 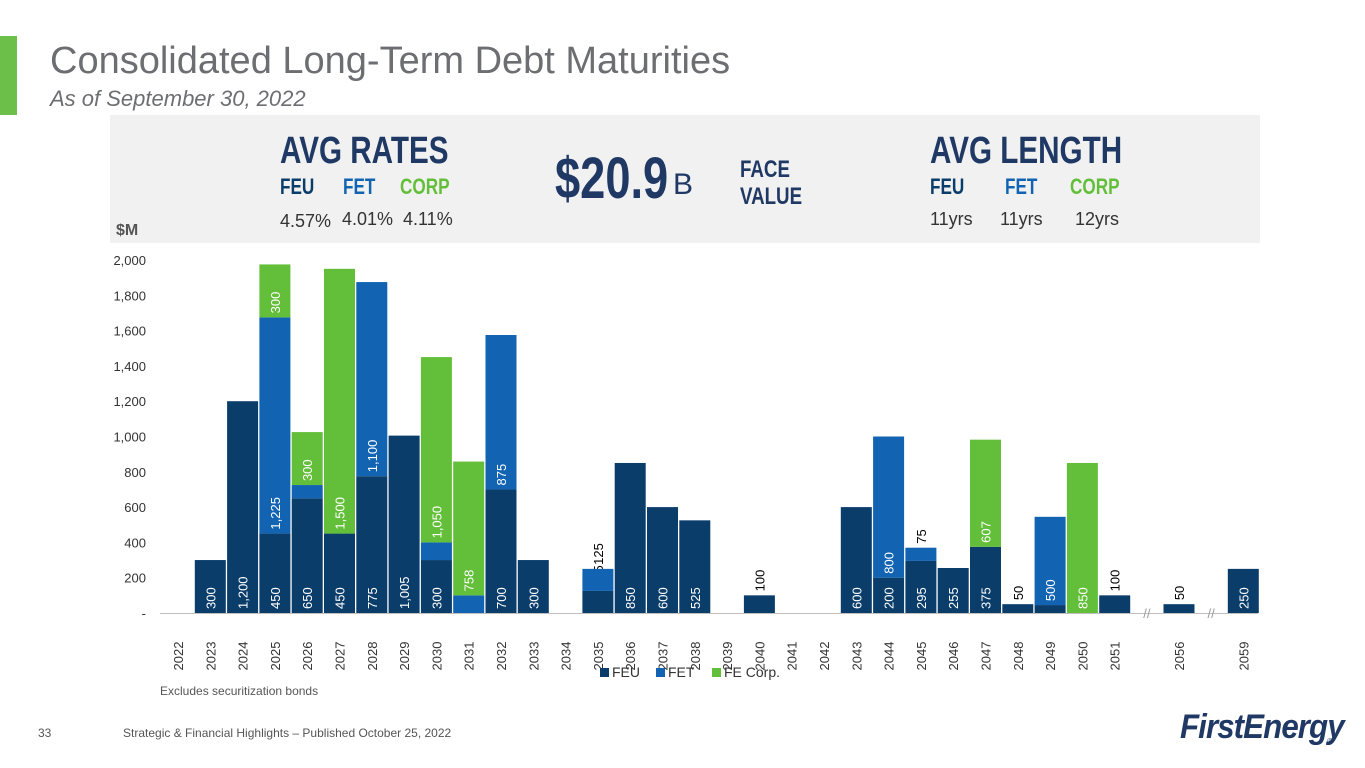 What do you see at coordinates (947, 186) in the screenshot?
I see `avg-length-feu-label: FEU` at bounding box center [947, 186].